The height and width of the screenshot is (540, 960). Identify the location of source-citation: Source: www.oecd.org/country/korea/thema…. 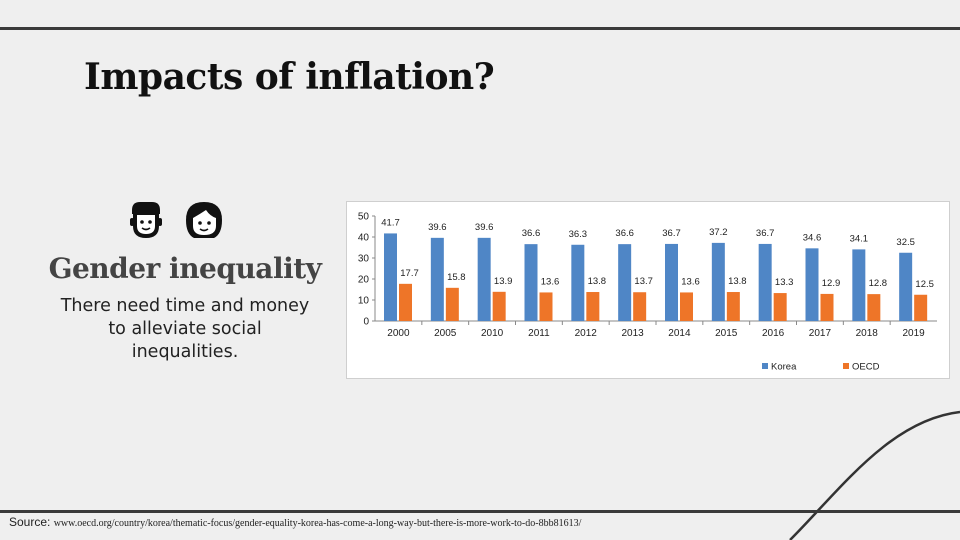
(295, 522).